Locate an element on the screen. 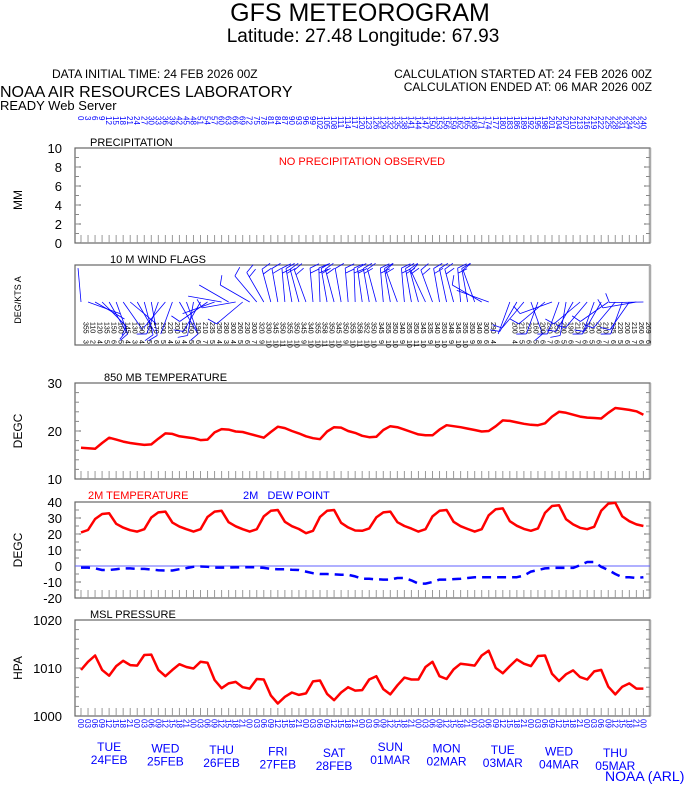 The image size is (694, 788). utc-hour-label: 00 is located at coordinates (530, 723).